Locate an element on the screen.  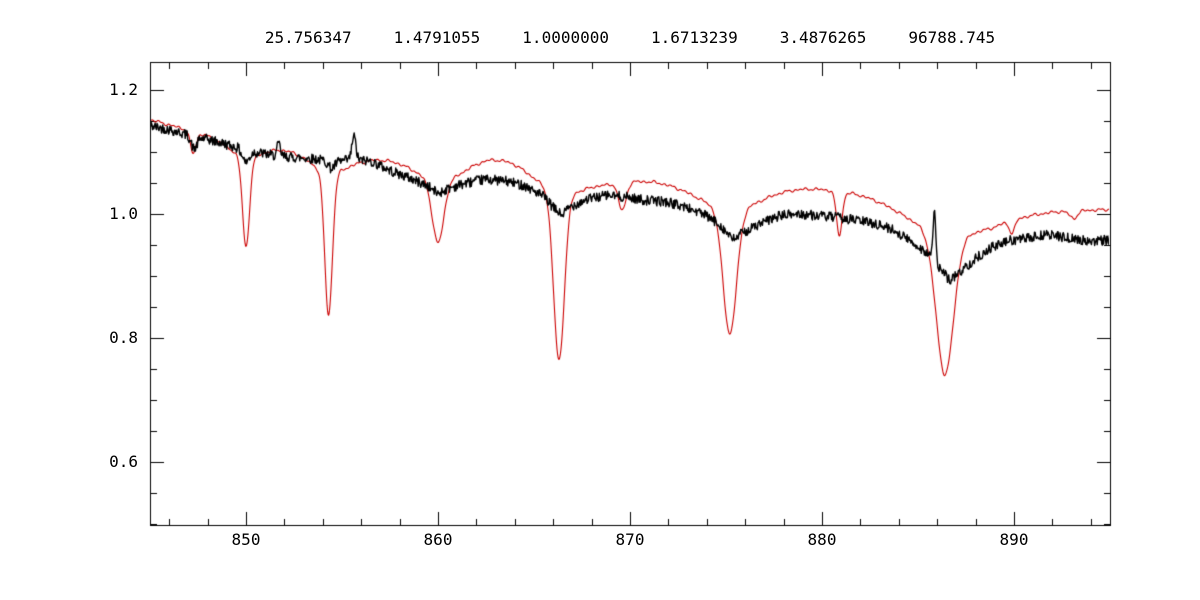
x-axis-tick-label-880: 880 is located at coordinates (822, 539).